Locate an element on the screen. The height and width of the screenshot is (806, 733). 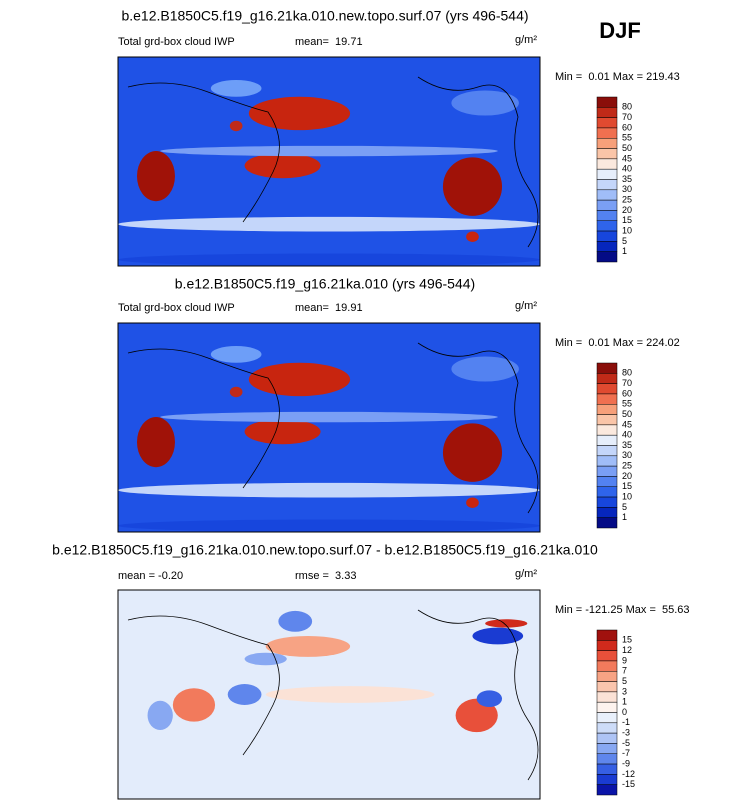
colorbar-label: -1 is located at coordinates (626, 722).